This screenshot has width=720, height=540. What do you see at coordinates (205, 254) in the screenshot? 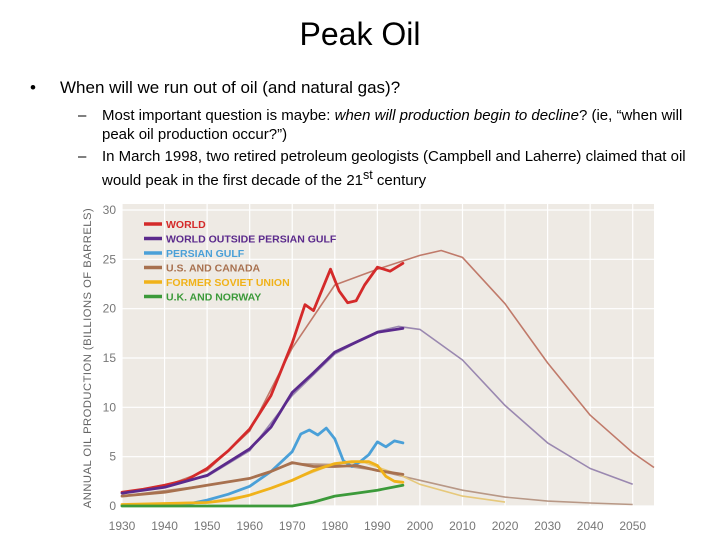
I see `legend-label: PERSIAN GULF` at bounding box center [205, 254].